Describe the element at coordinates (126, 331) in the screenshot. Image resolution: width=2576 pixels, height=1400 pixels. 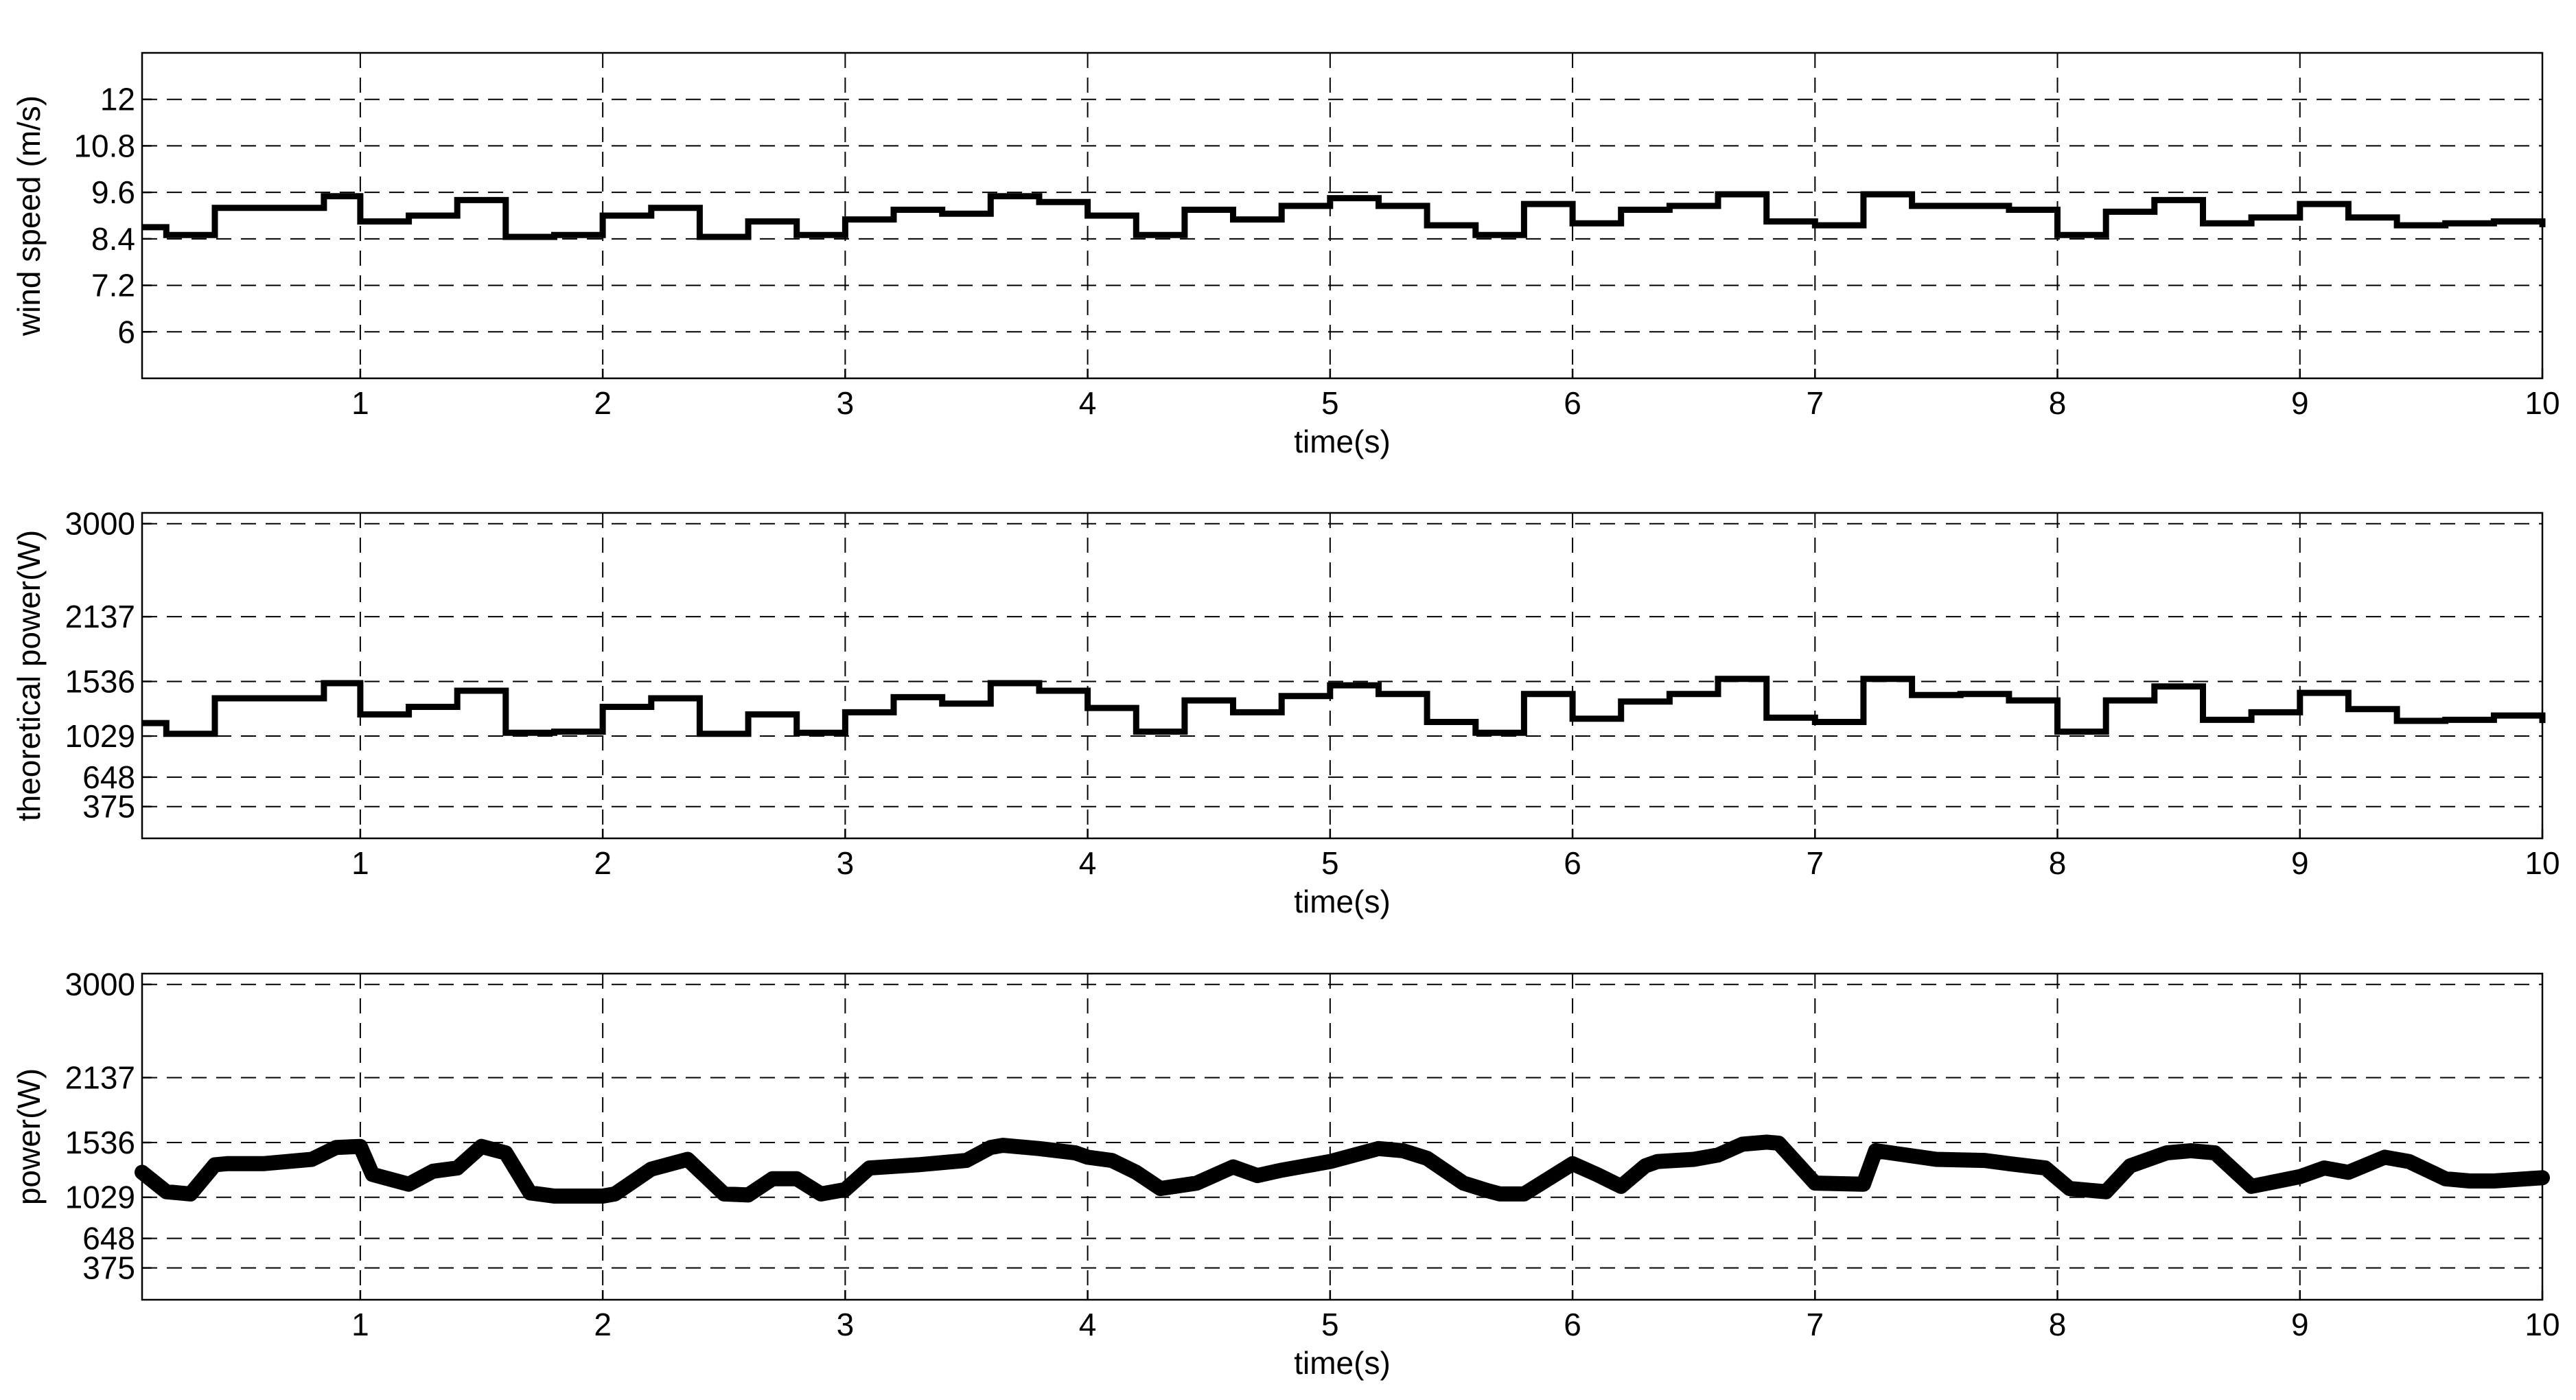
I see `y-tick-label: 6` at that location.